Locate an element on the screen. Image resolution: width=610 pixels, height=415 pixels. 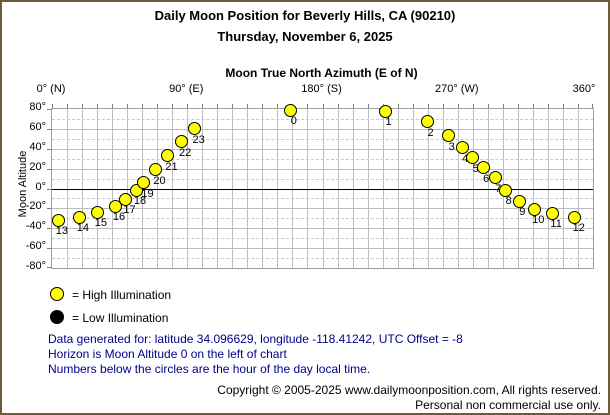
hour-label: 11 is located at coordinates (556, 224).